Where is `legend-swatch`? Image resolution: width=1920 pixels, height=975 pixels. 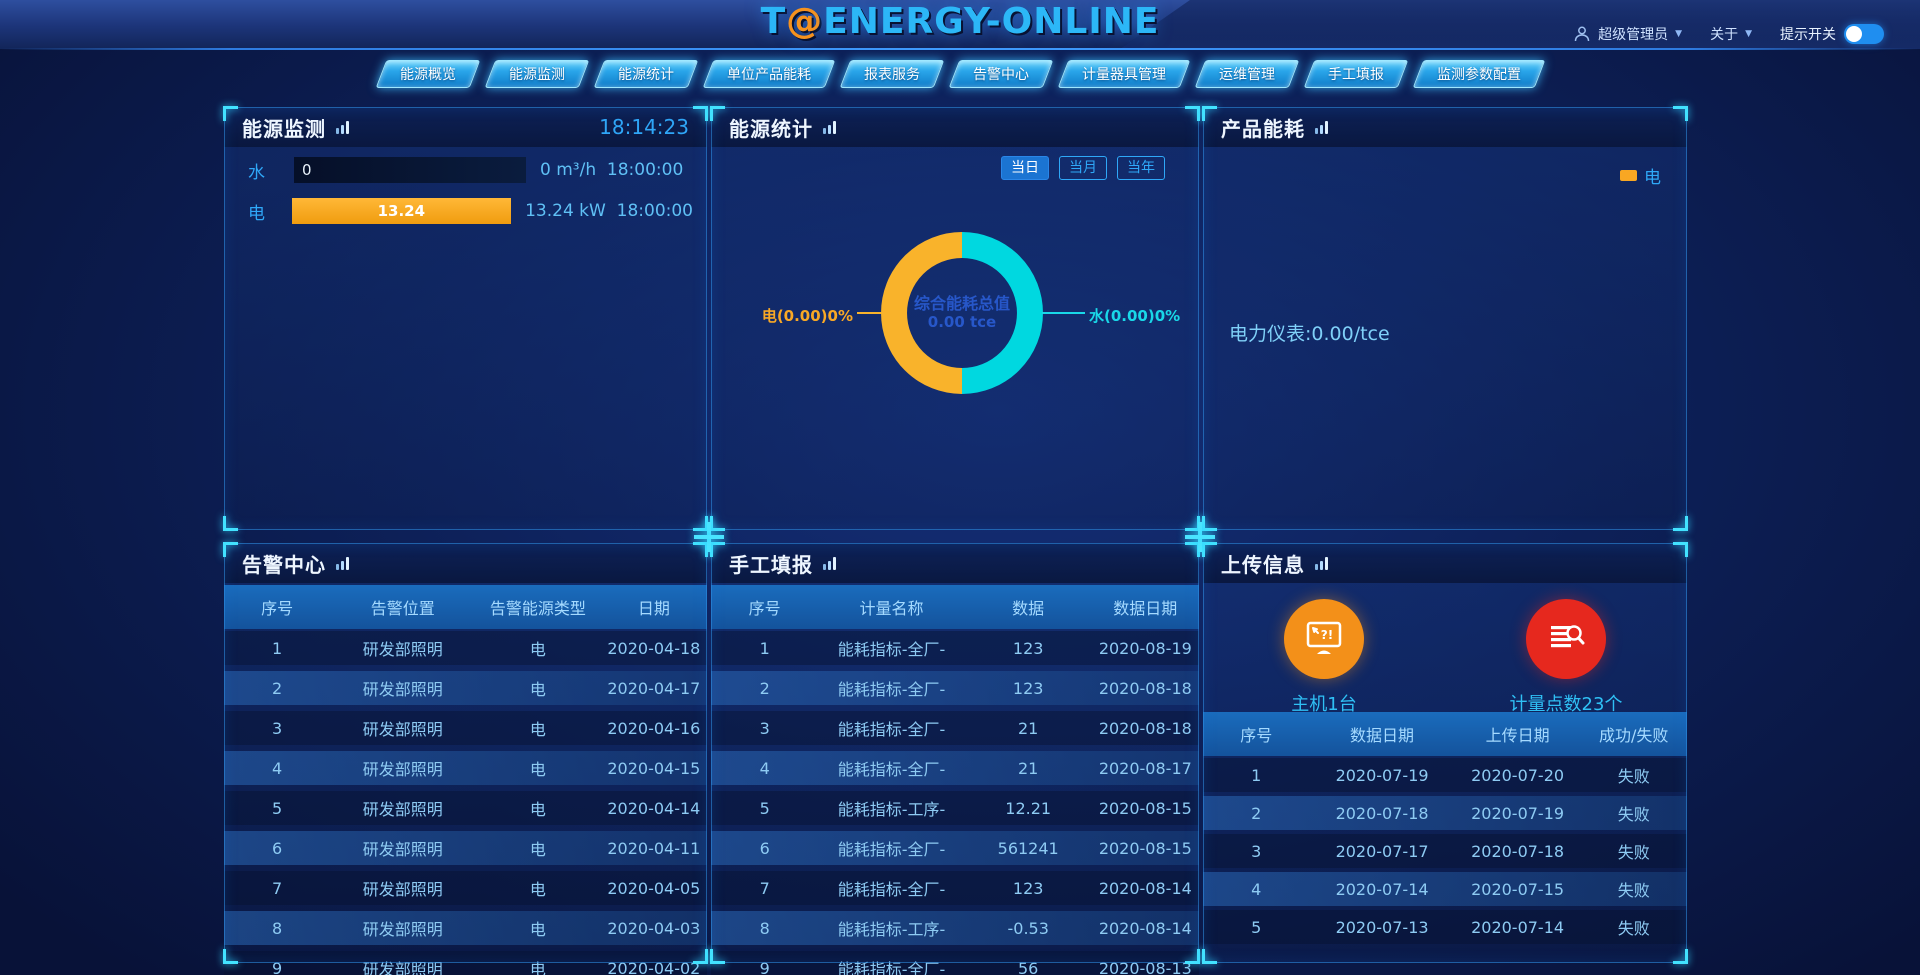 legend-swatch is located at coordinates (1628, 175).